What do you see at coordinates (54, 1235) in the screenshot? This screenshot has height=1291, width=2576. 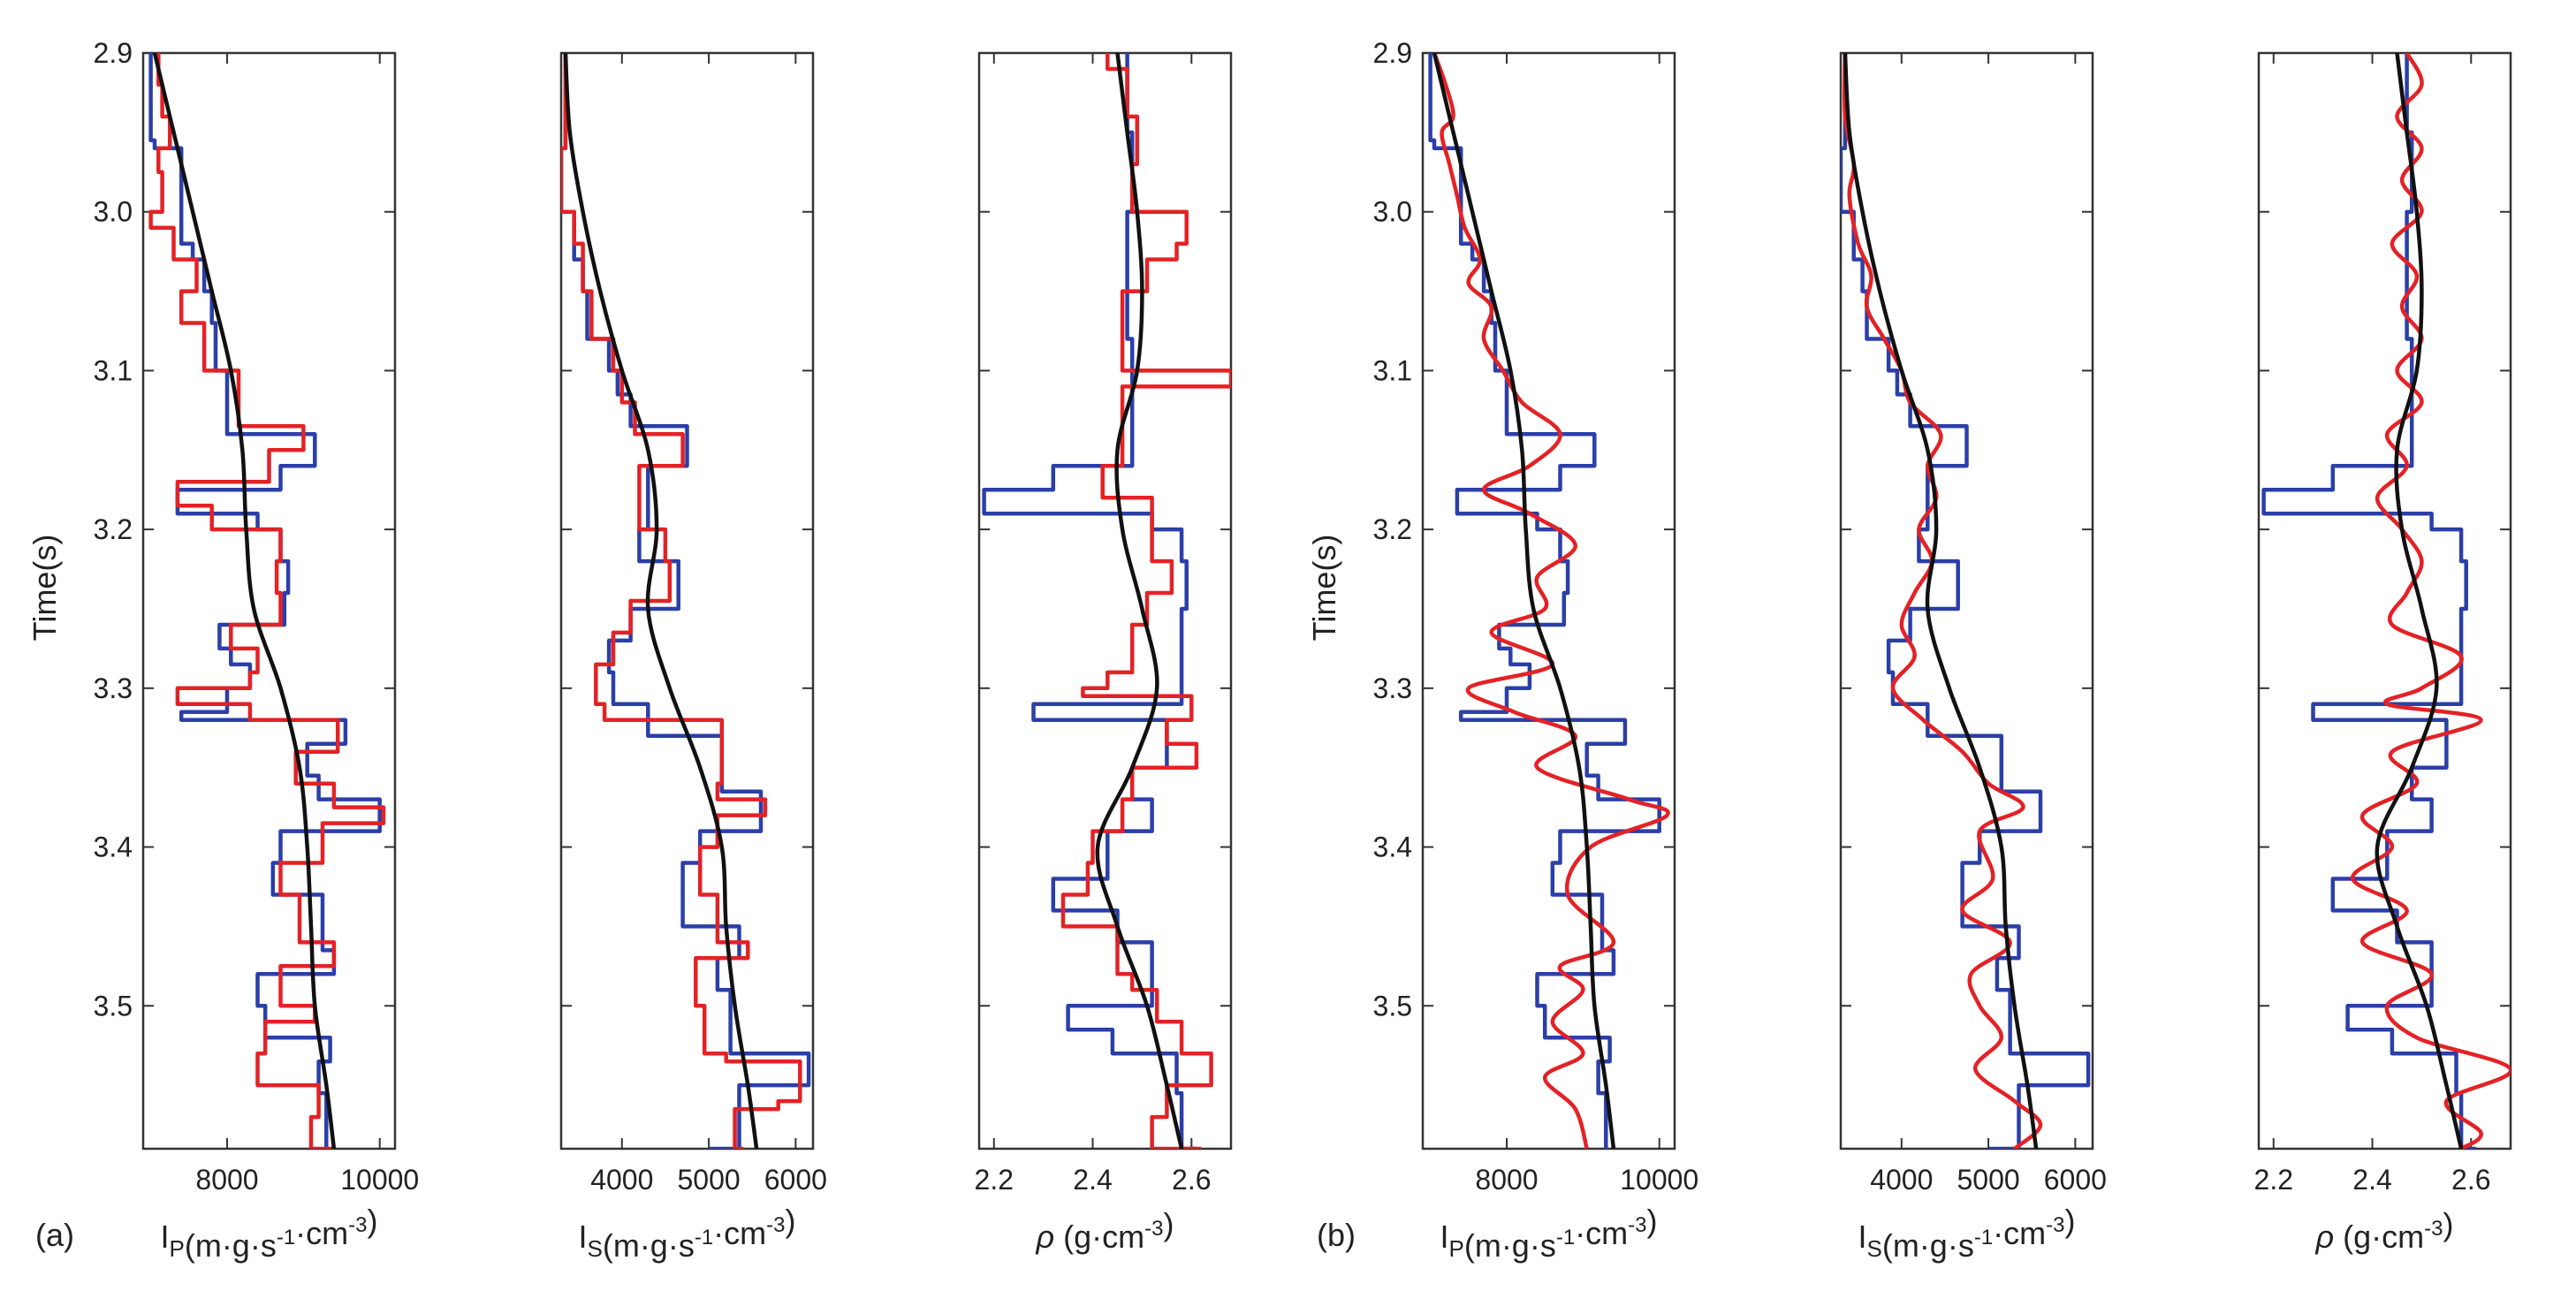 I see `panel-label-a: (a)` at bounding box center [54, 1235].